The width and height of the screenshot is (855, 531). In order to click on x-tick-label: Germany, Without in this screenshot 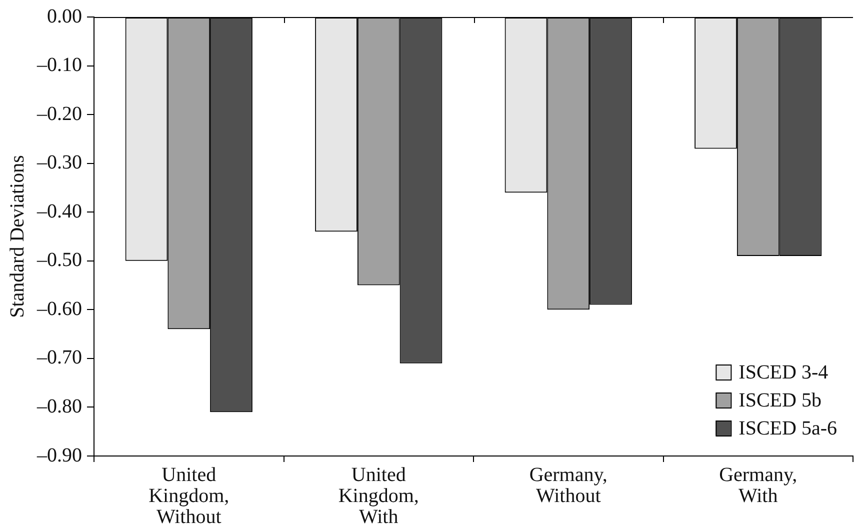, I will do `click(568, 485)`.